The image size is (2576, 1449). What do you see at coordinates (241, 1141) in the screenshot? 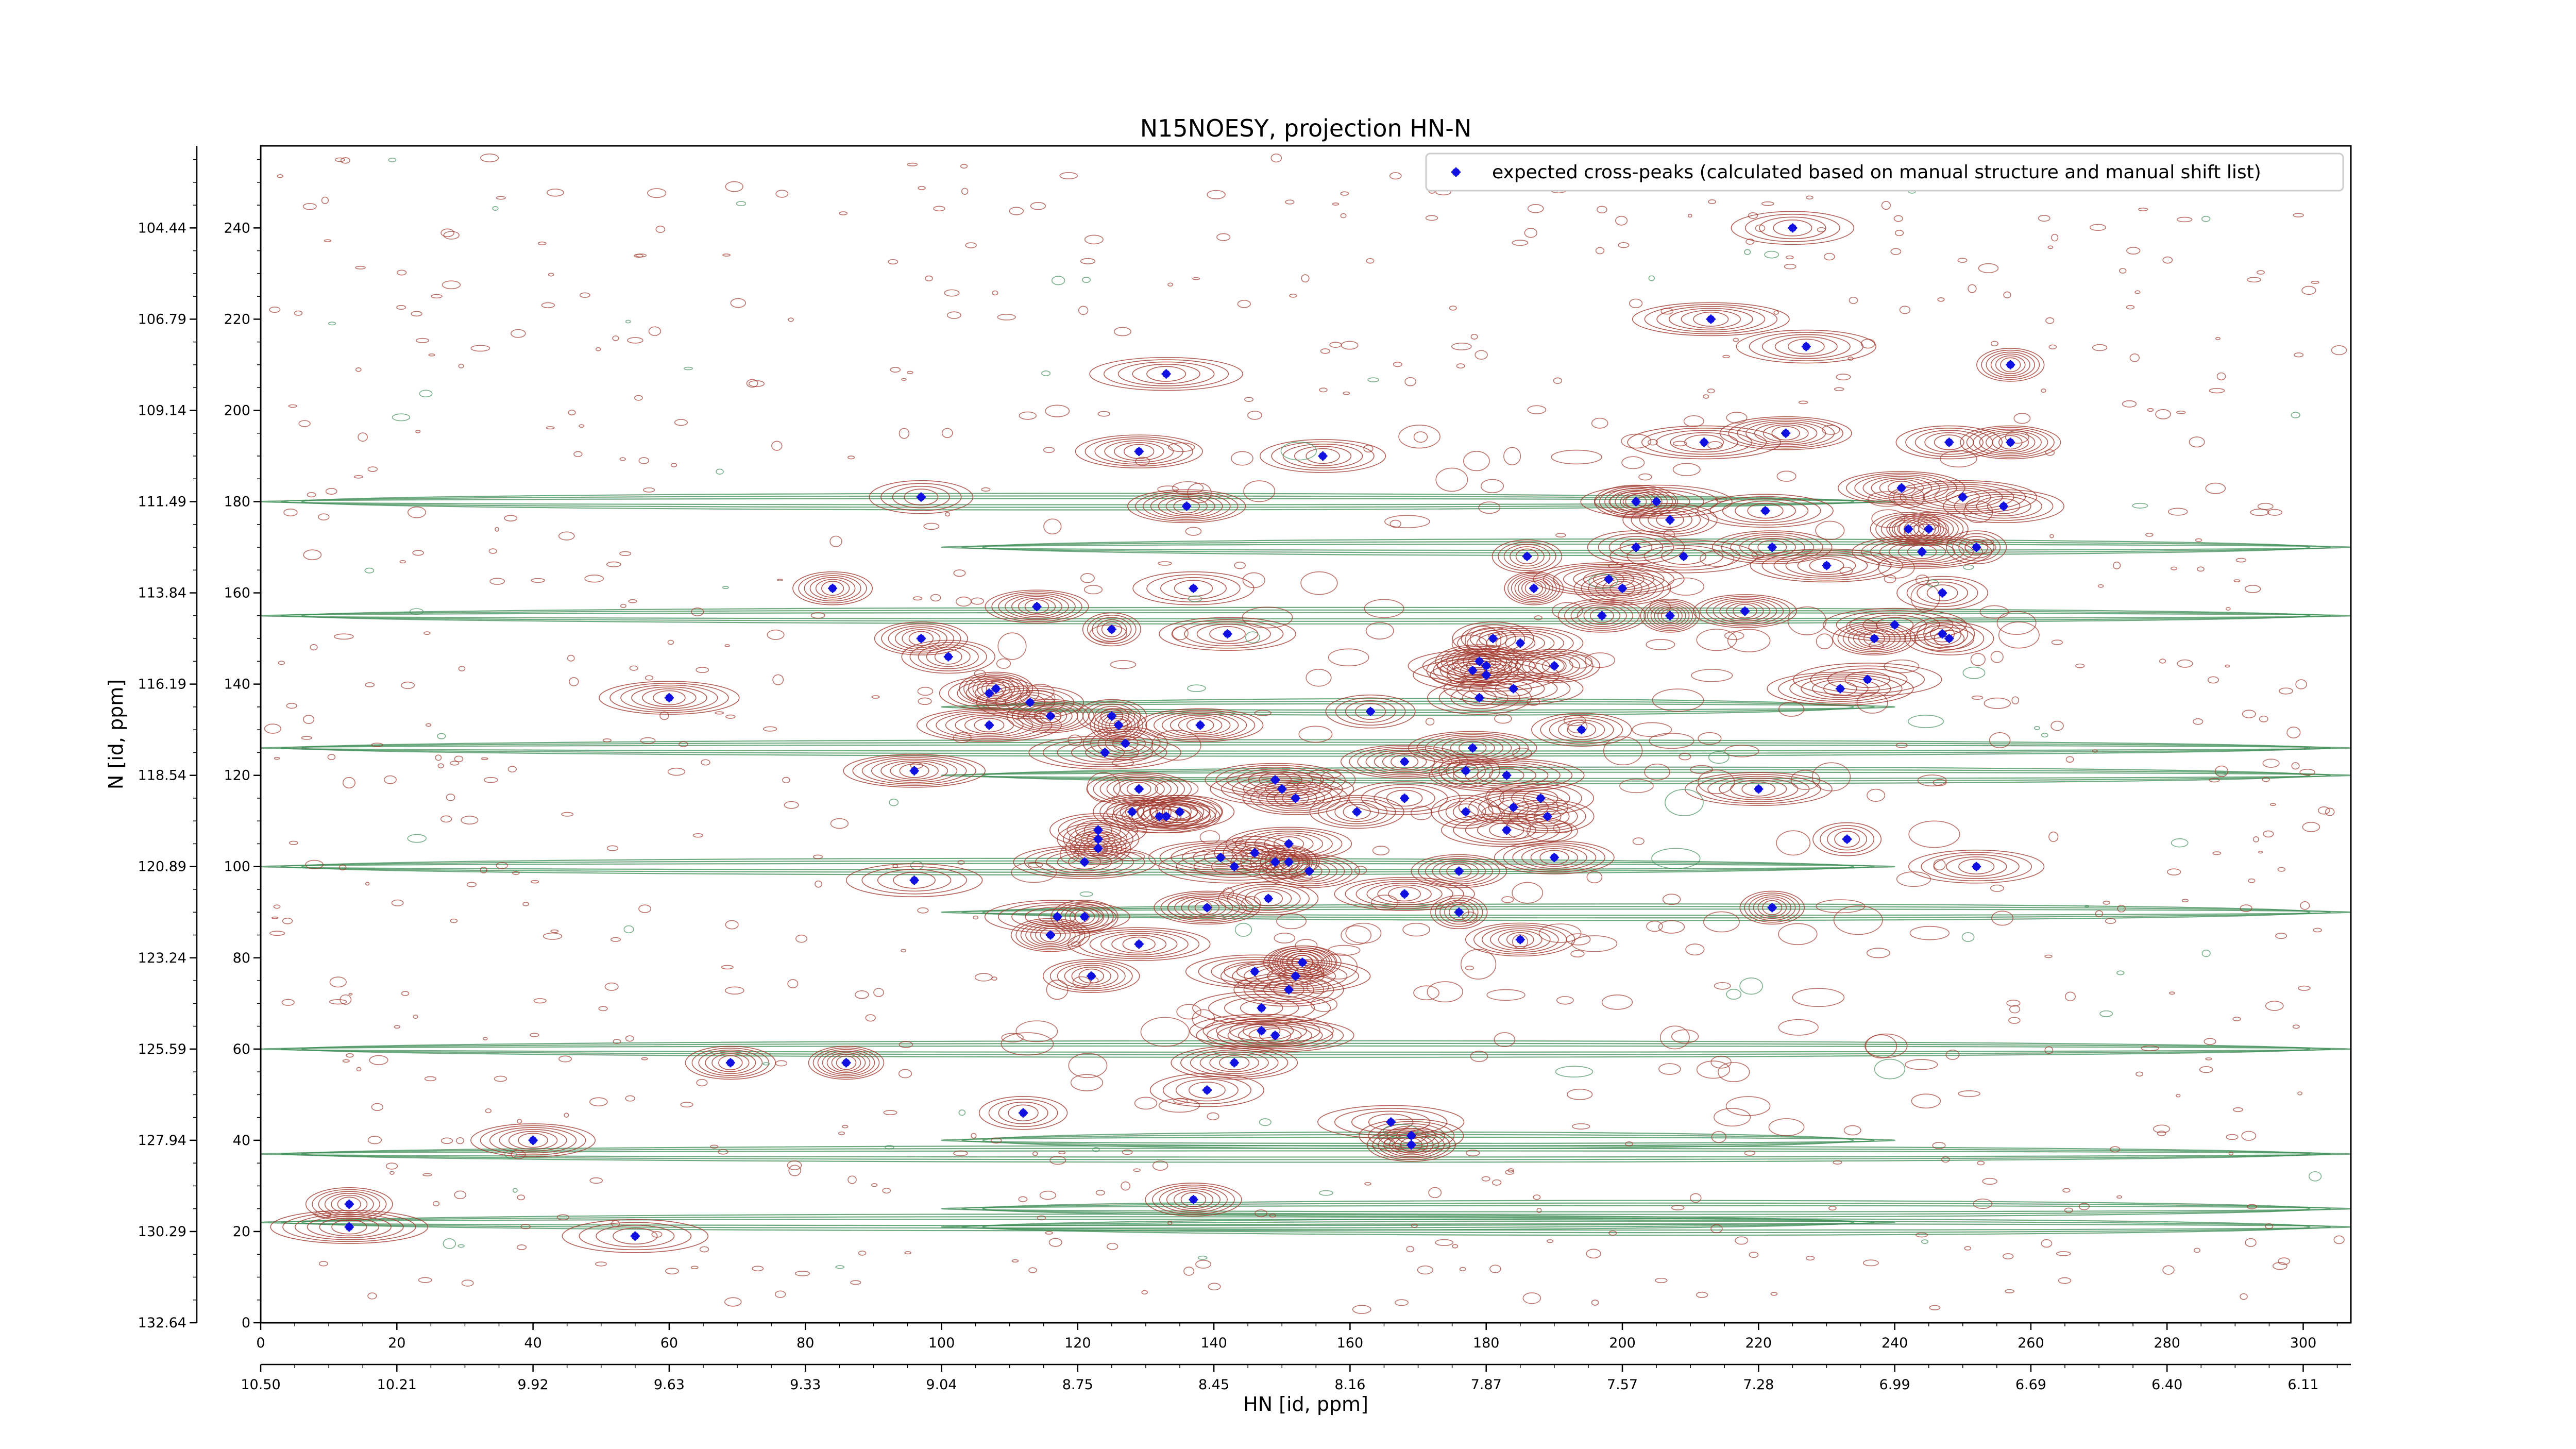
I see `y-index-tick-label: 40` at bounding box center [241, 1141].